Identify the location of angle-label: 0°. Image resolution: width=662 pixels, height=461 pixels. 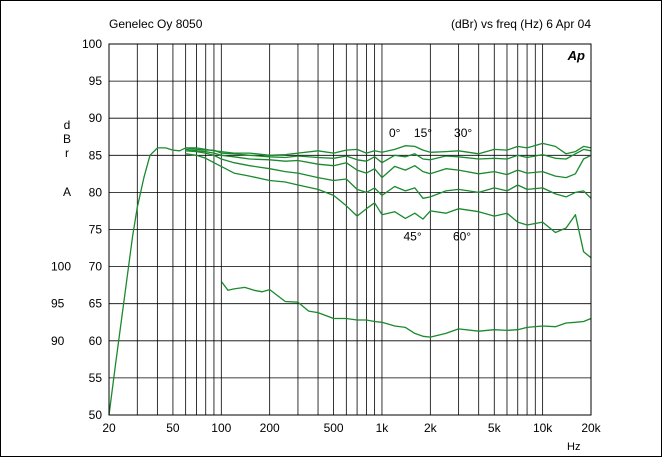
(395, 133).